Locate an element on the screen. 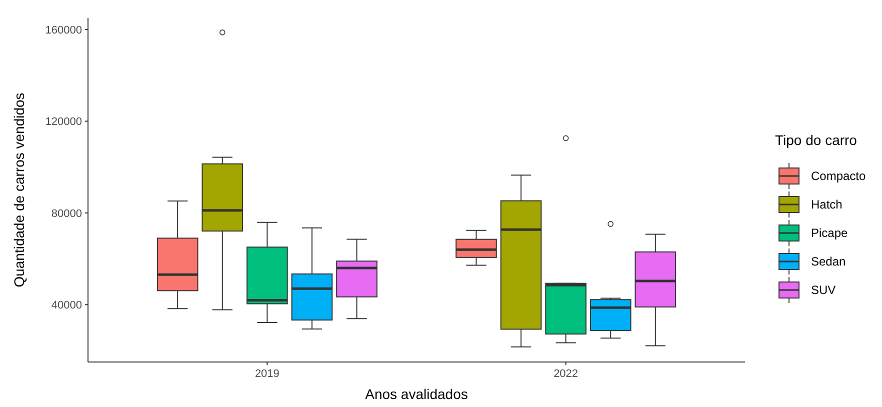 The width and height of the screenshot is (882, 407). y-tick-label: 160000 is located at coordinates (63, 30).